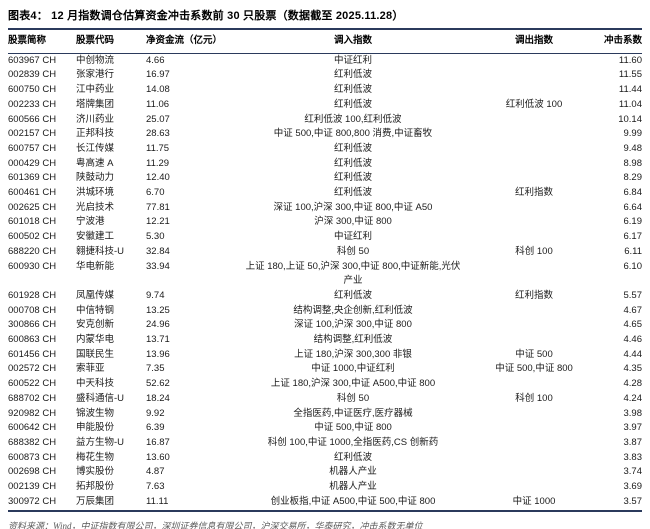 This screenshot has width=650, height=529. I want to click on cell-stock-name: 益方生物-U, so click(100, 442).